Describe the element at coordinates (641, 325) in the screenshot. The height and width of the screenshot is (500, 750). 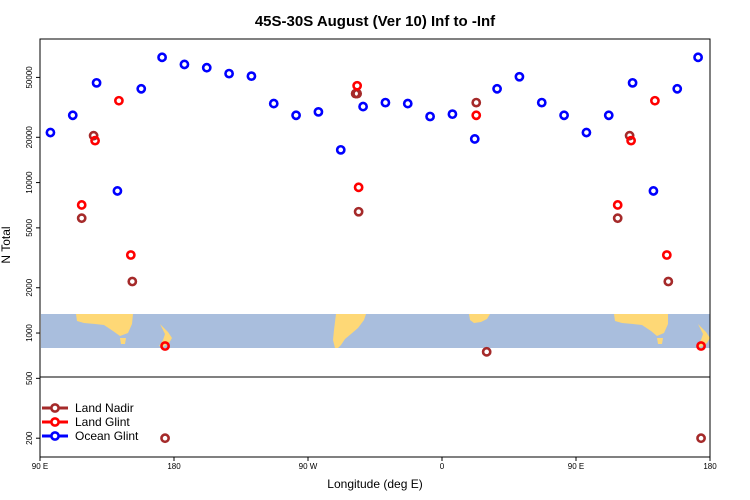
I see `land-australia-right` at that location.